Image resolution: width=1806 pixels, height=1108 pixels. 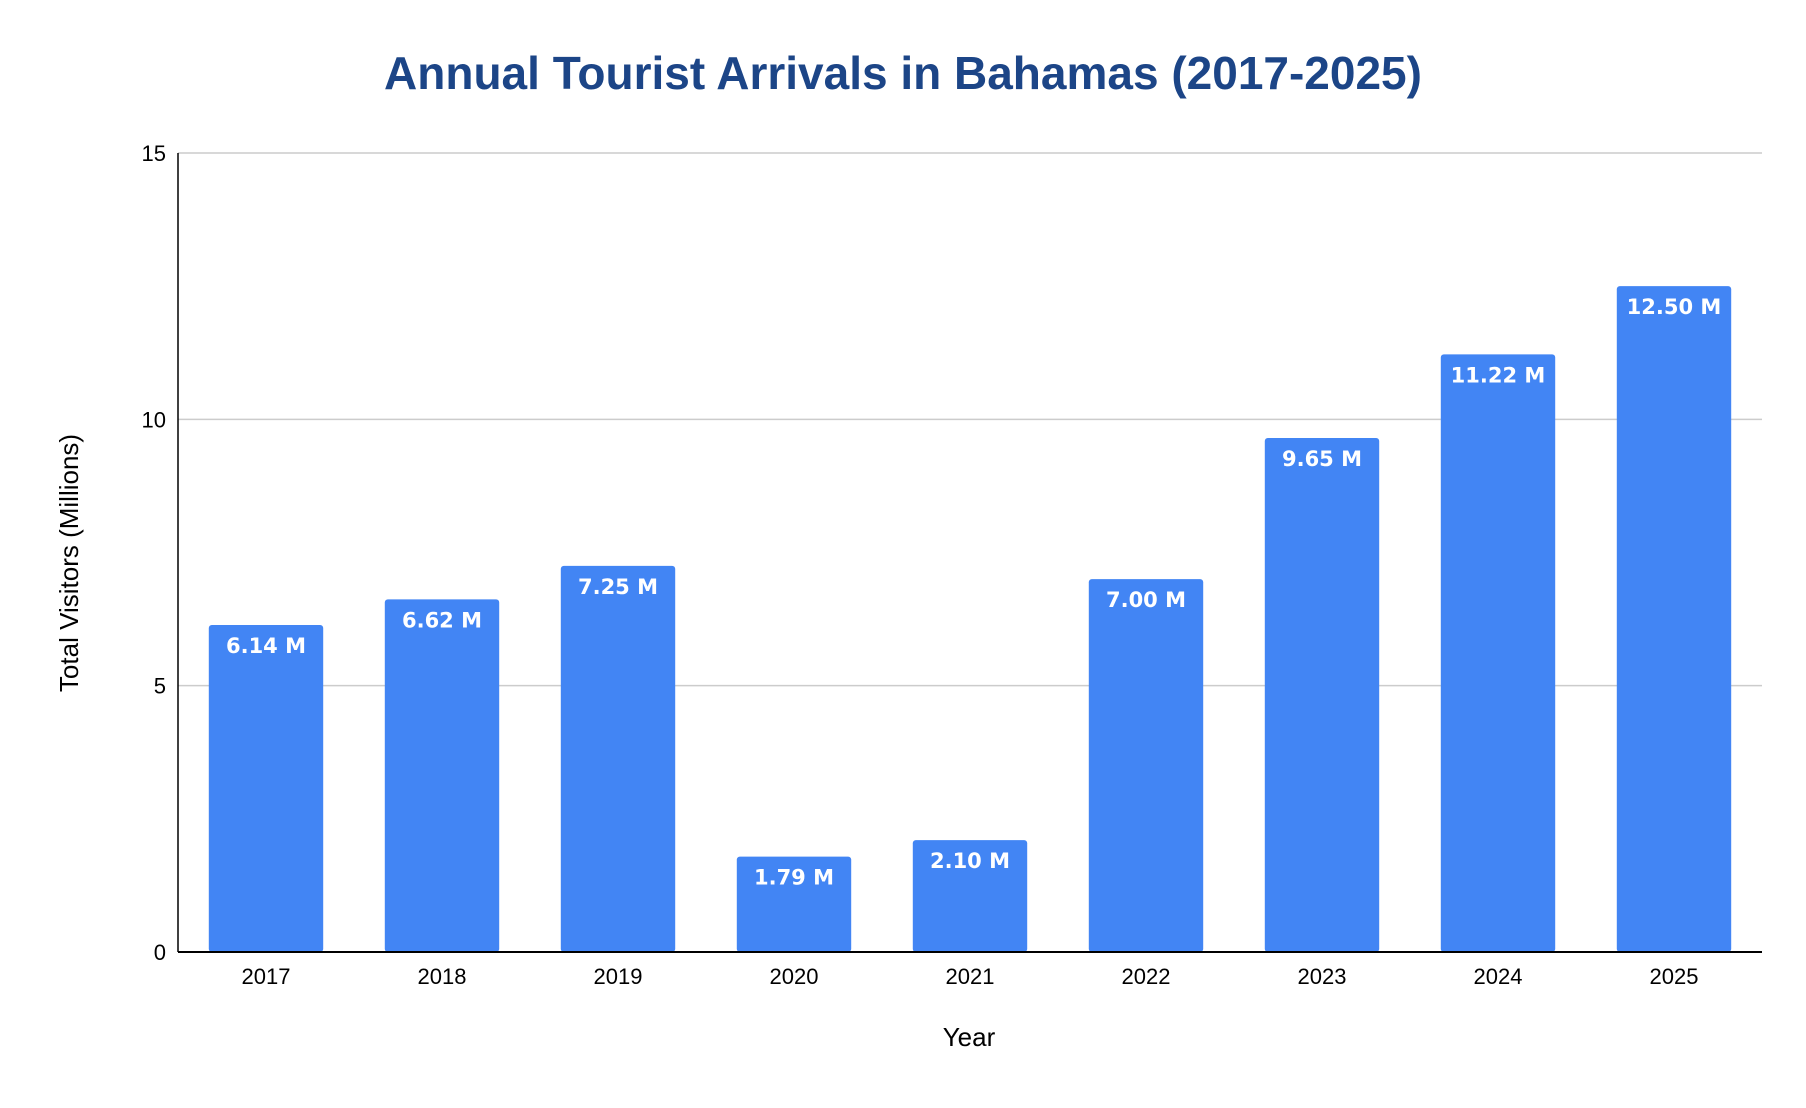 I want to click on x-tick-label: 2019, so click(x=618, y=976).